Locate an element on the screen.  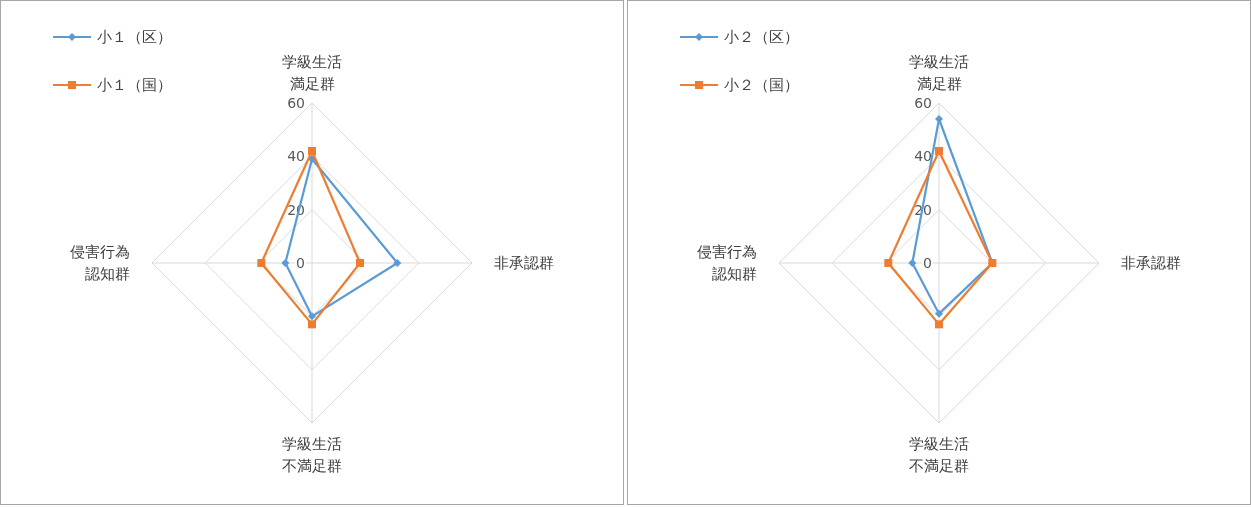
legend-label: 小２（国） is located at coordinates (761, 85).